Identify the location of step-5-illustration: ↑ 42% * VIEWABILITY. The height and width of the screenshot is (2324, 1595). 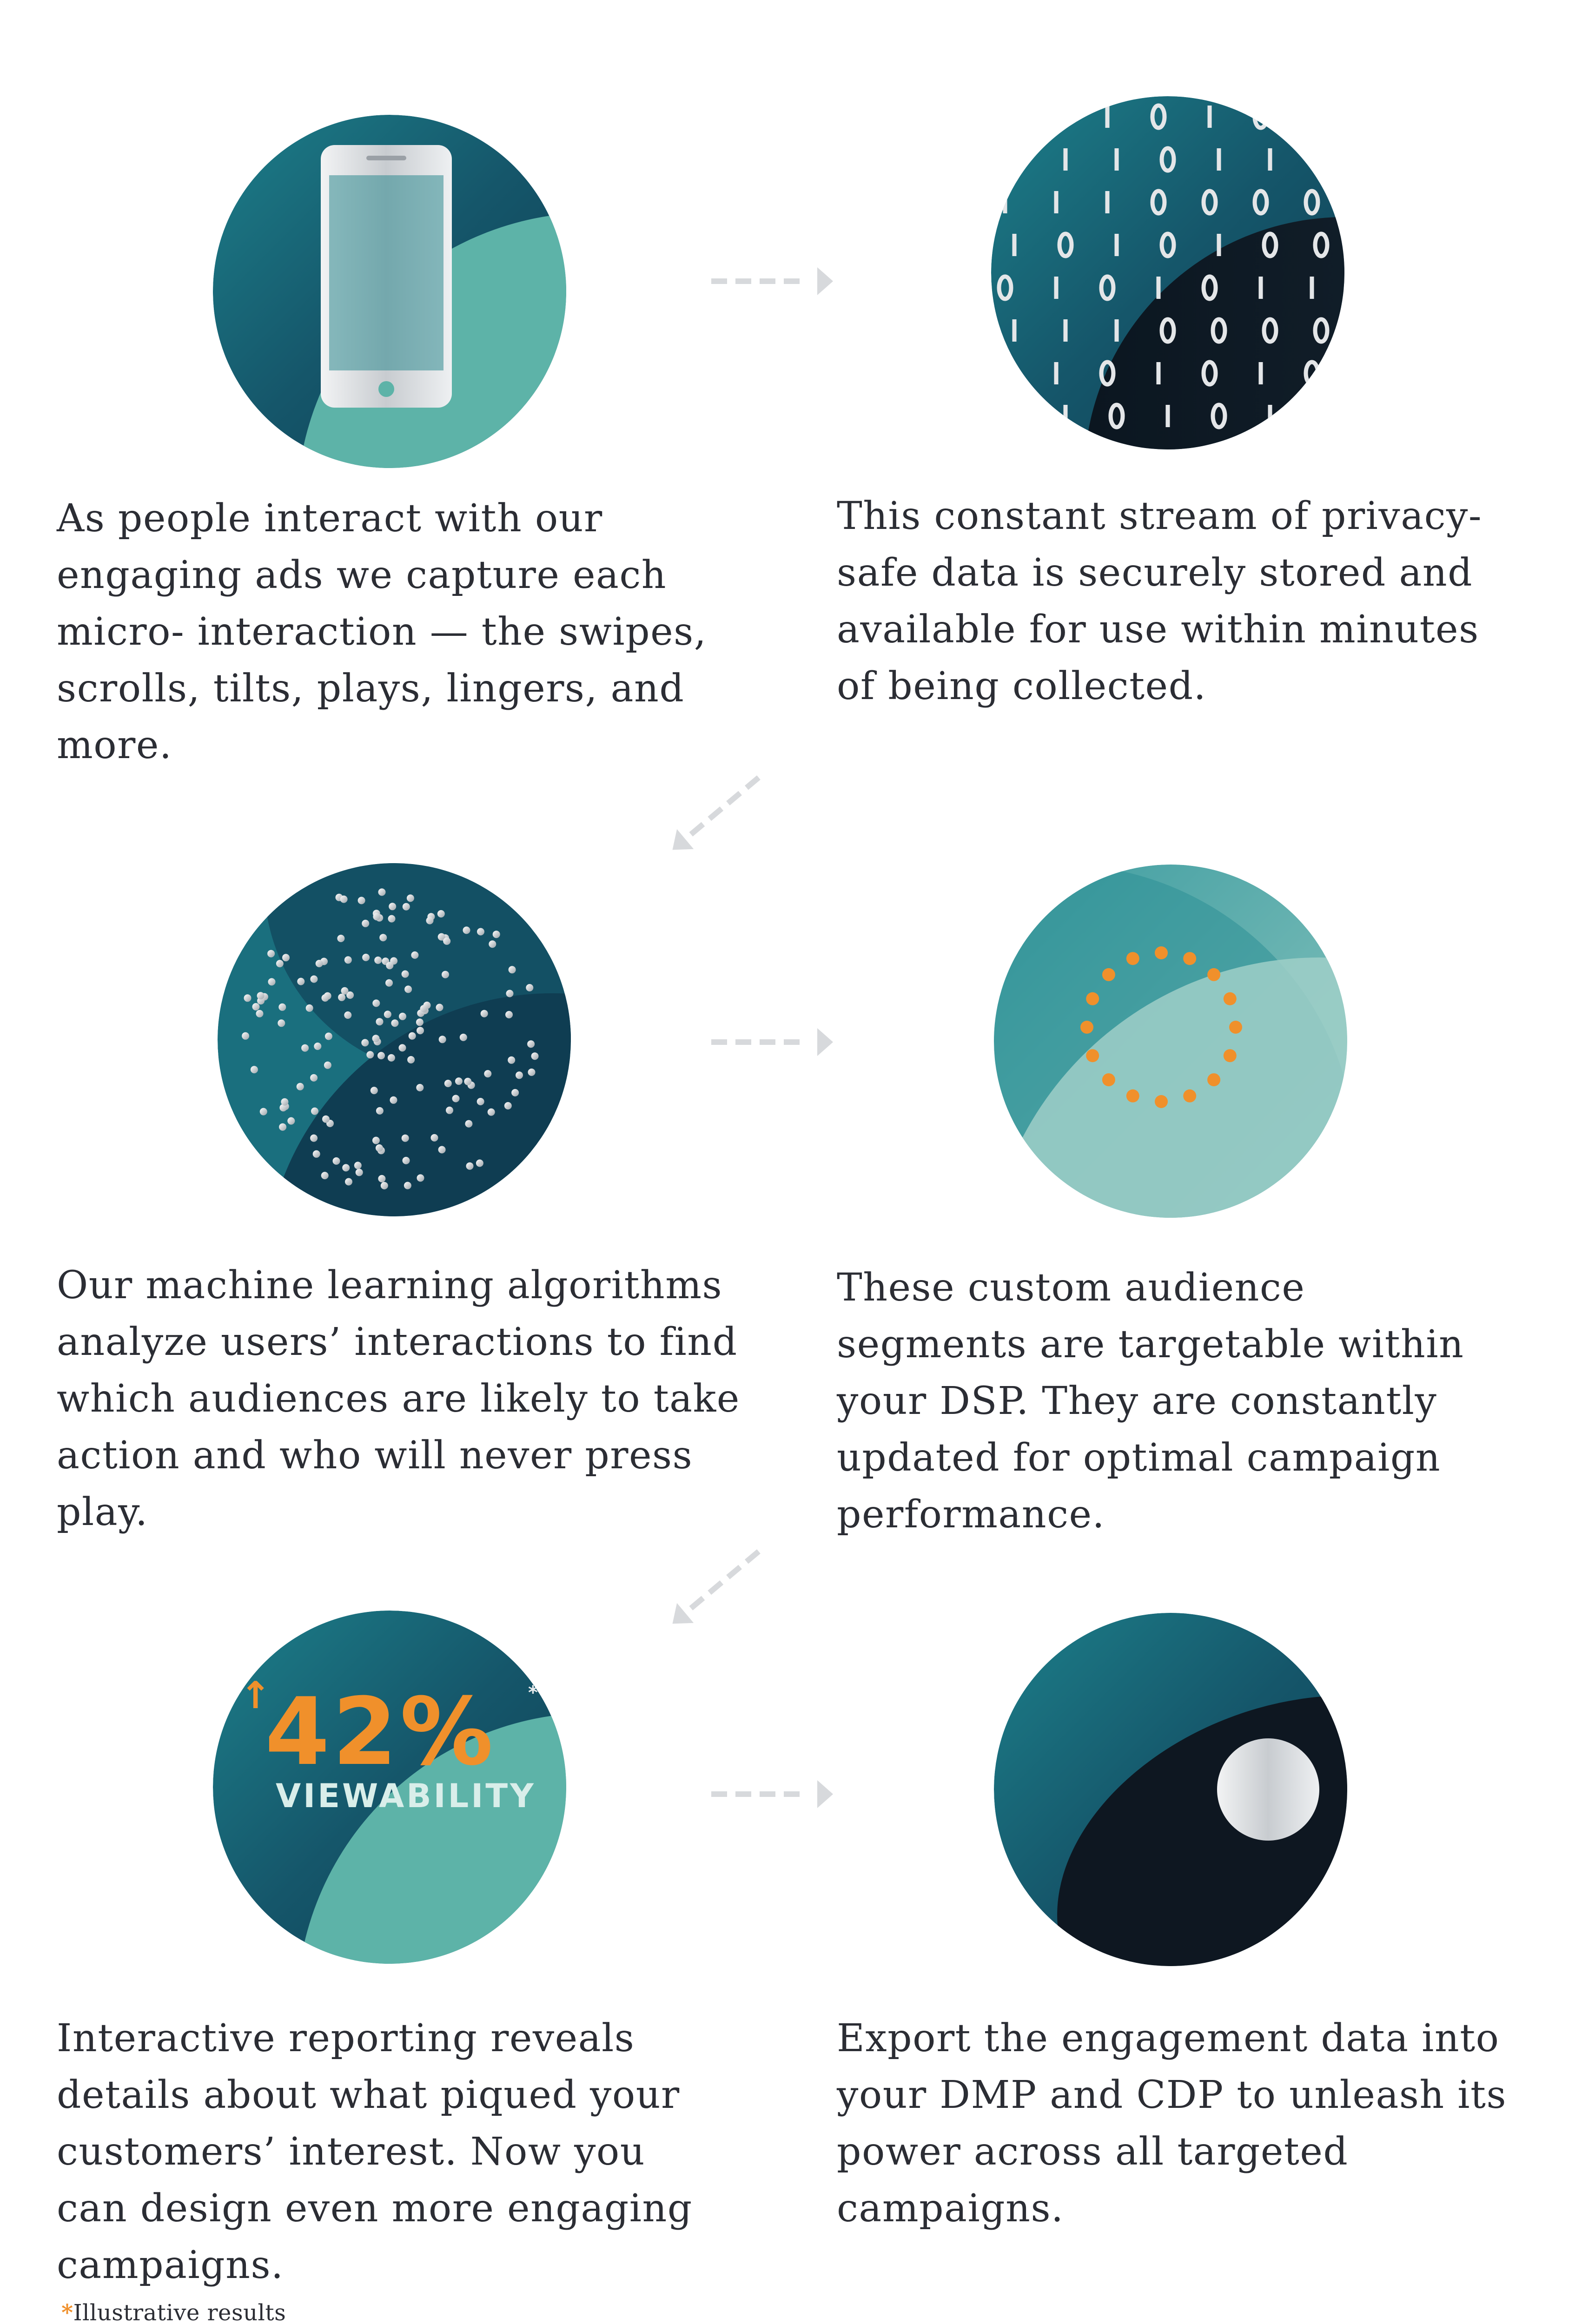
(389, 1787).